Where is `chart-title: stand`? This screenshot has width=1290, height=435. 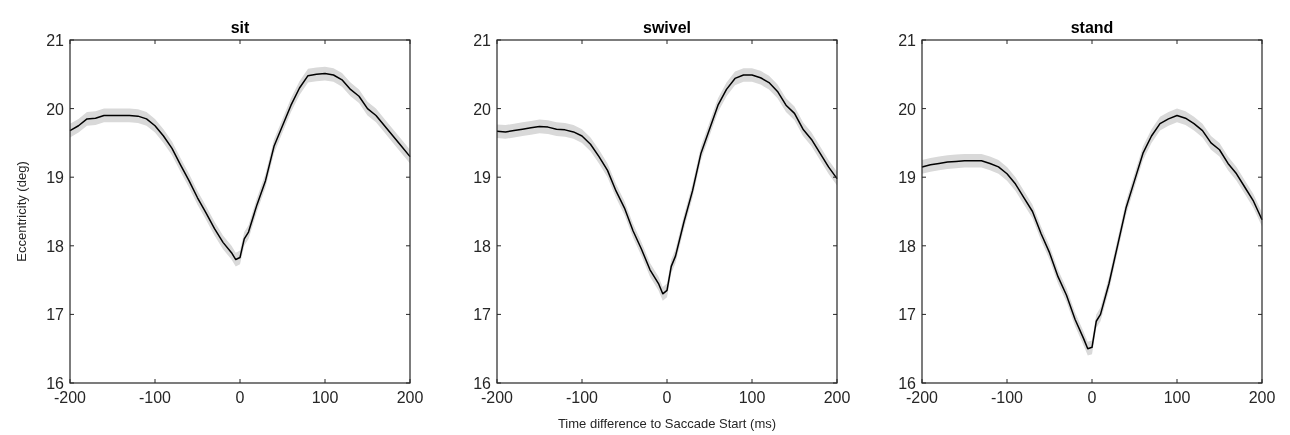 chart-title: stand is located at coordinates (1092, 27).